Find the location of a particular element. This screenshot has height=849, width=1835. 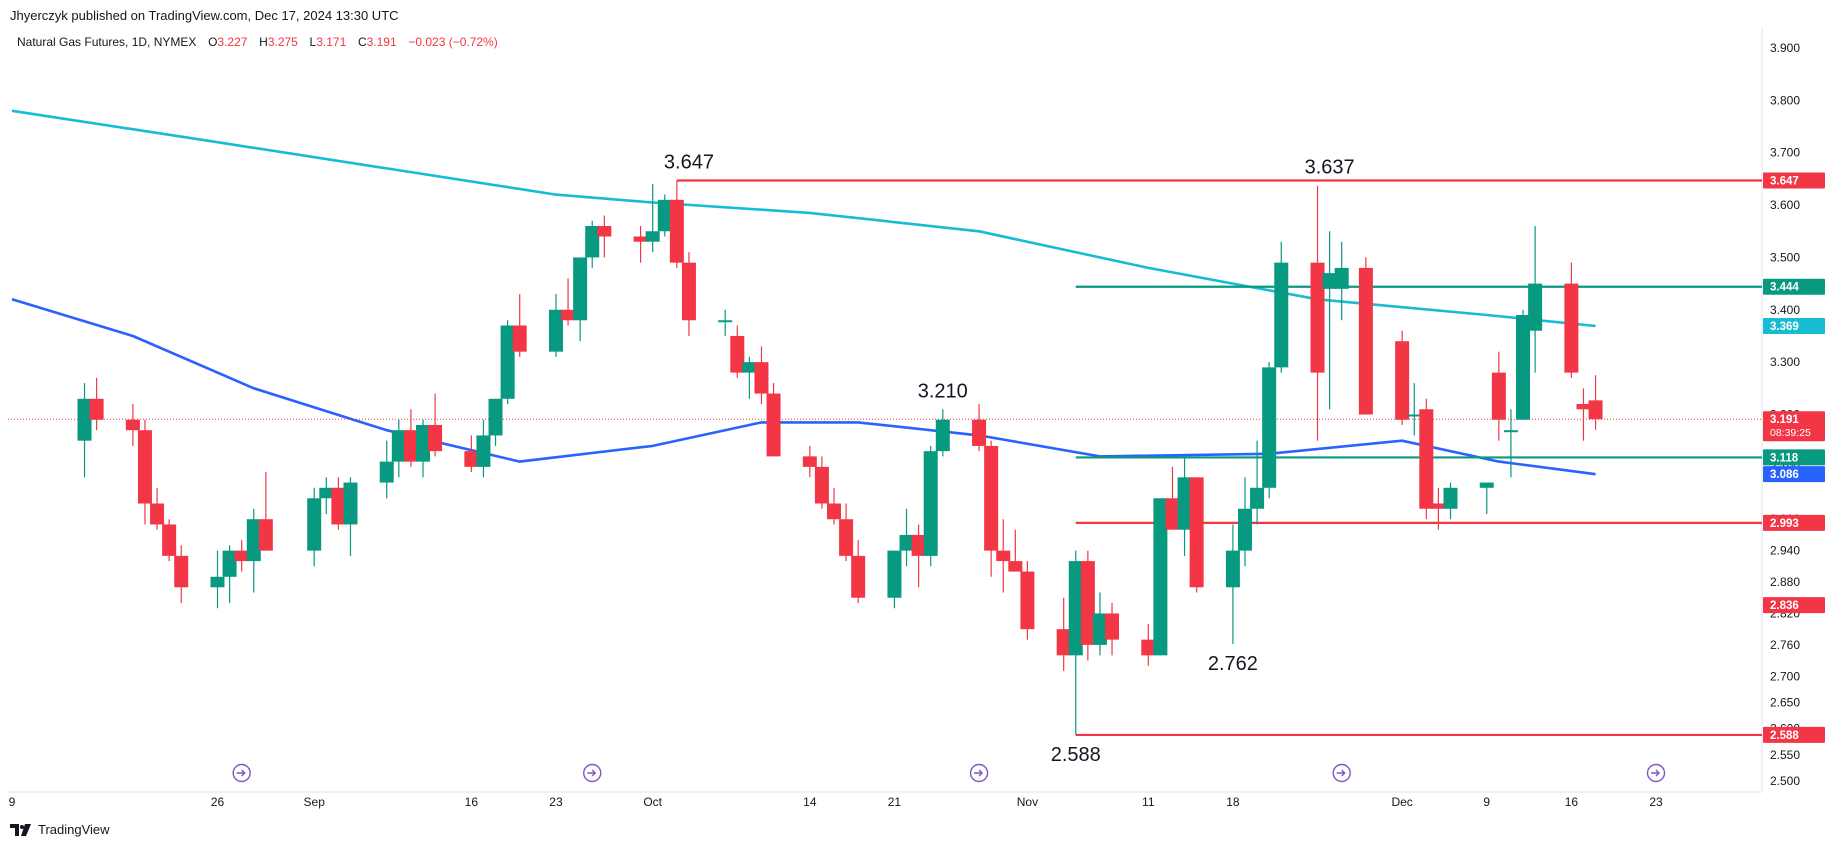

price-annotation: 2.762 is located at coordinates (1233, 664).